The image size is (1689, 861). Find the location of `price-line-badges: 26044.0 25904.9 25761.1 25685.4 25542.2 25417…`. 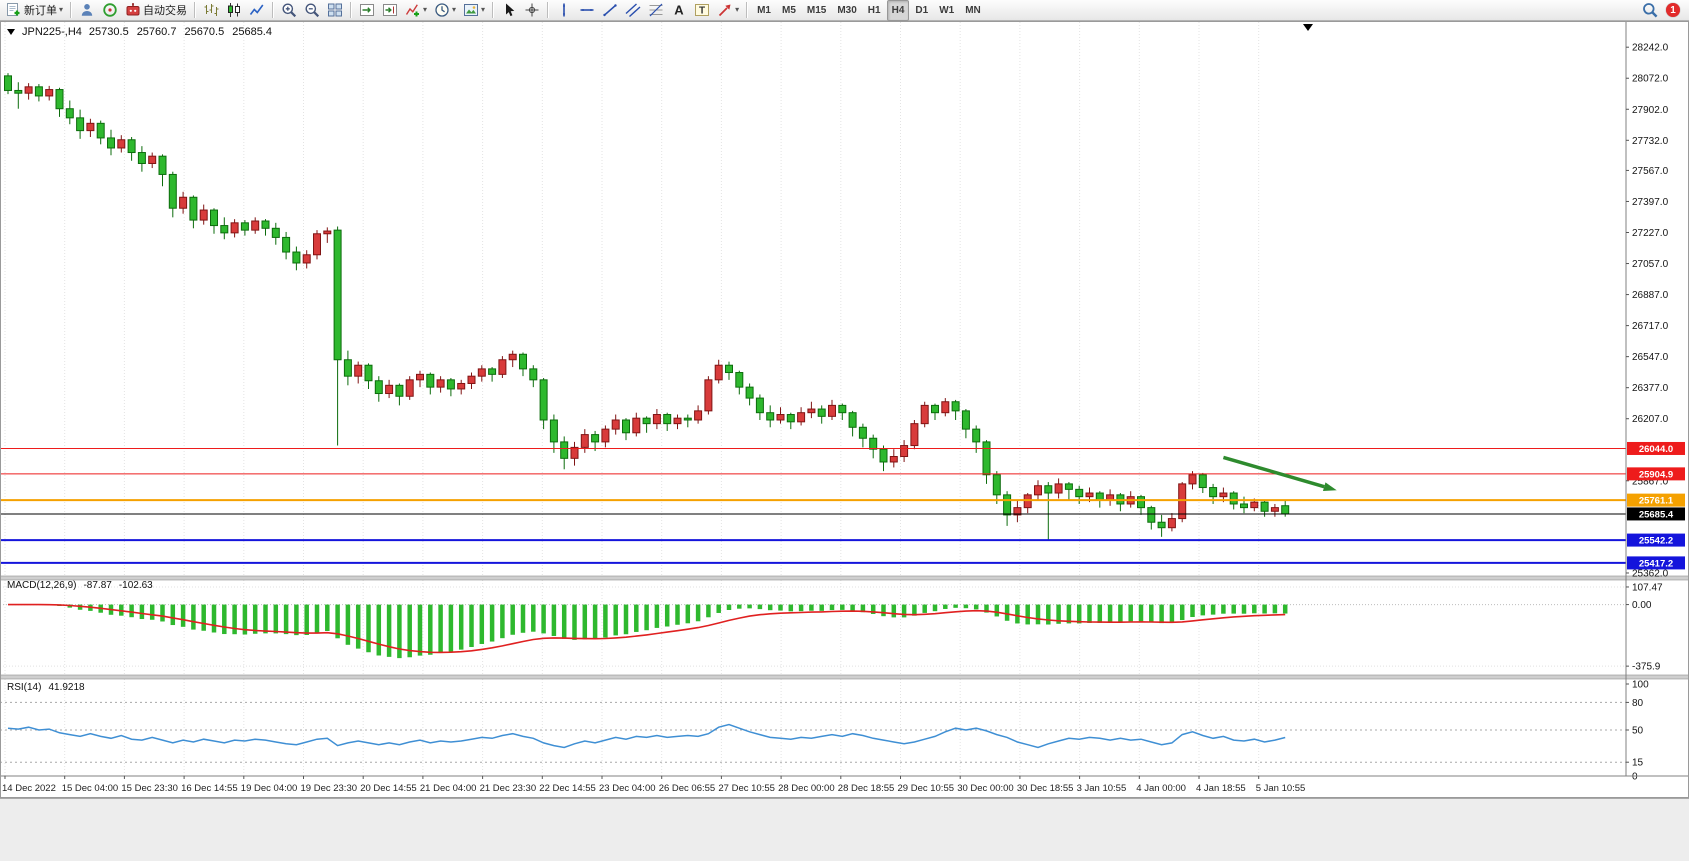

price-line-badges: 26044.0 25904.9 25761.1 25685.4 25542.2 25417… is located at coordinates (1656, 505).